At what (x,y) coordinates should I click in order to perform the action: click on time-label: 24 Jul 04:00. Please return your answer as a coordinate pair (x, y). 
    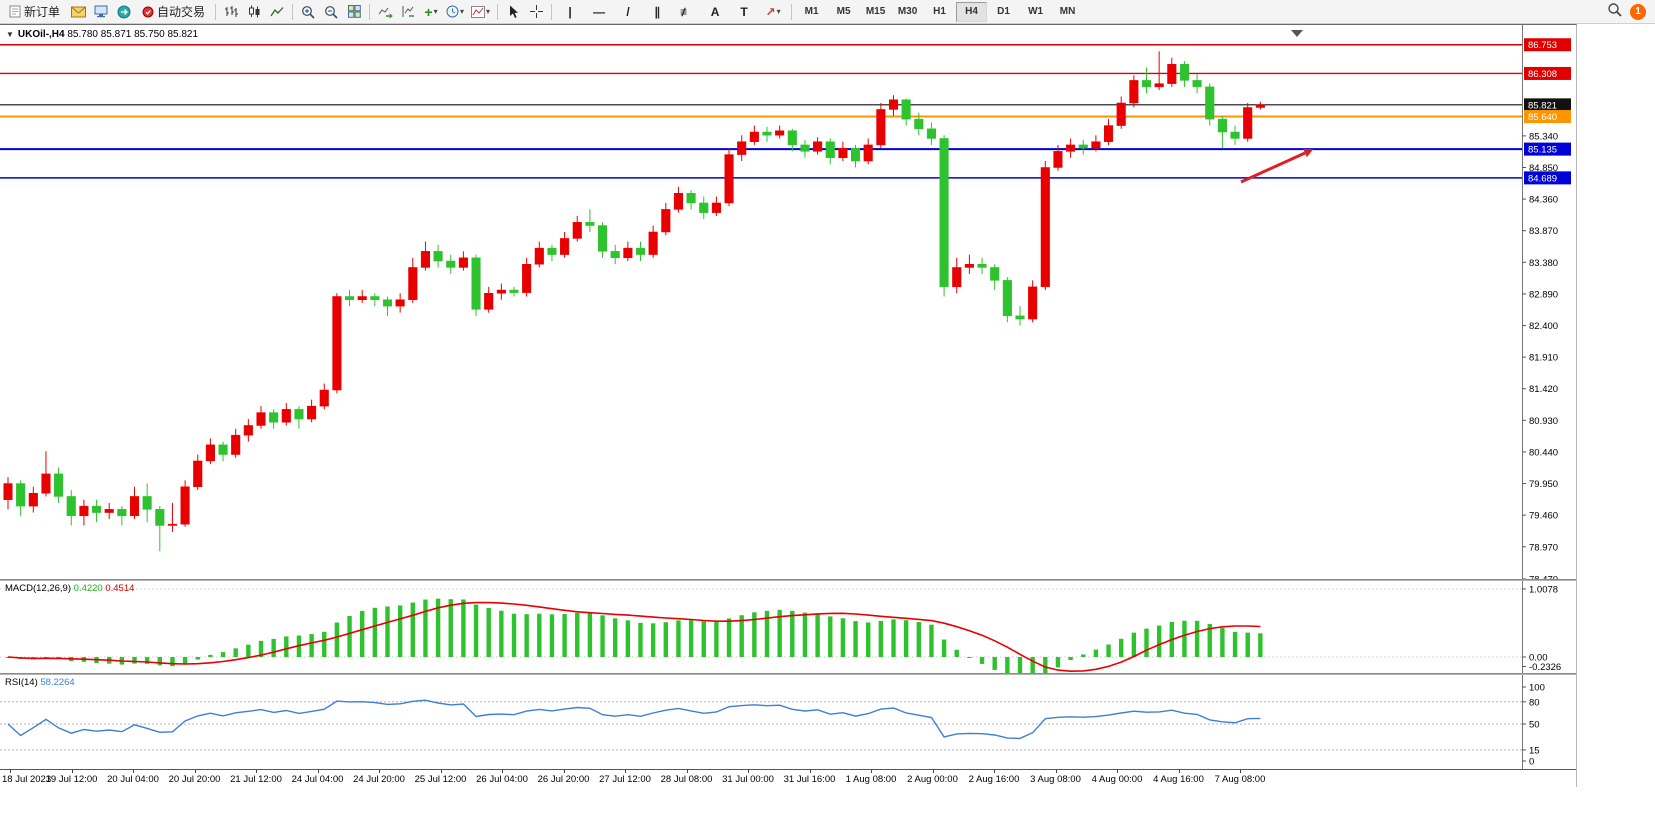
    Looking at the image, I should click on (317, 779).